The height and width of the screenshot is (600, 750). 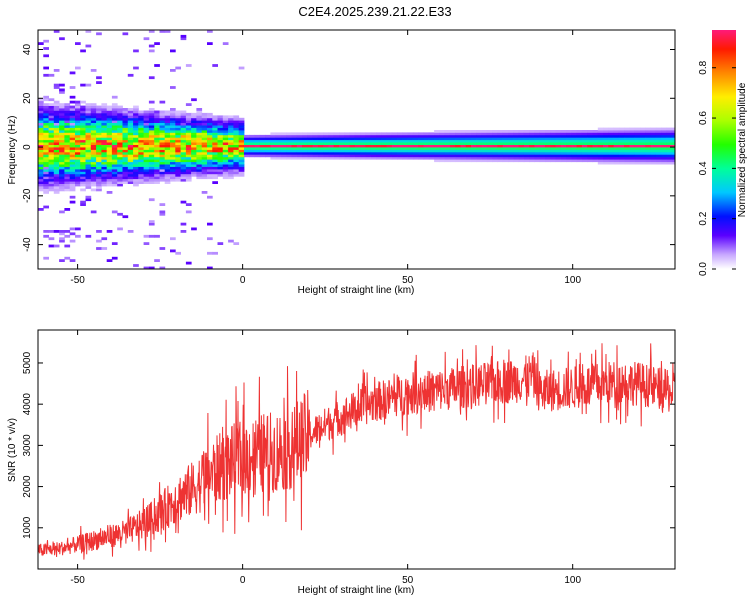 What do you see at coordinates (408, 280) in the screenshot?
I see `heatmap-xtick-label: 50` at bounding box center [408, 280].